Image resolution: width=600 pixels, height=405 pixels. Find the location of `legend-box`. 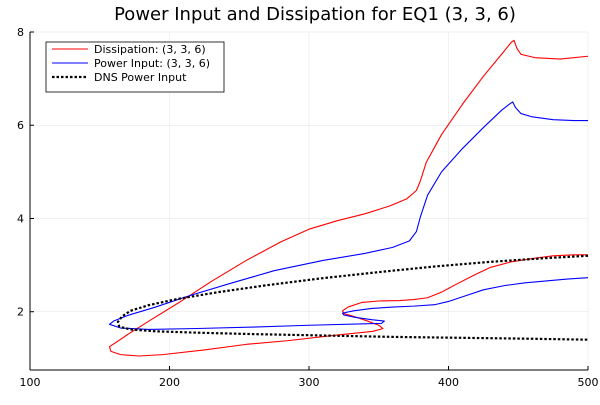

legend-box is located at coordinates (135, 67).